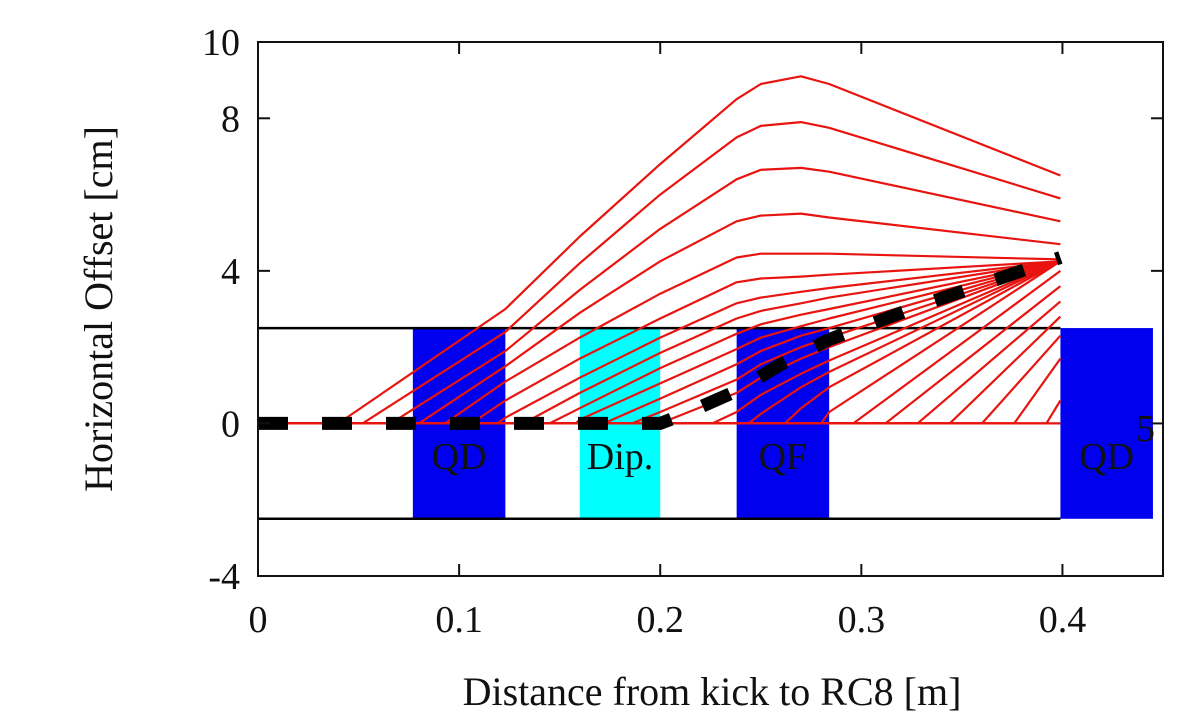 The image size is (1197, 727). Describe the element at coordinates (230, 272) in the screenshot. I see `y-tick-label: 4` at that location.